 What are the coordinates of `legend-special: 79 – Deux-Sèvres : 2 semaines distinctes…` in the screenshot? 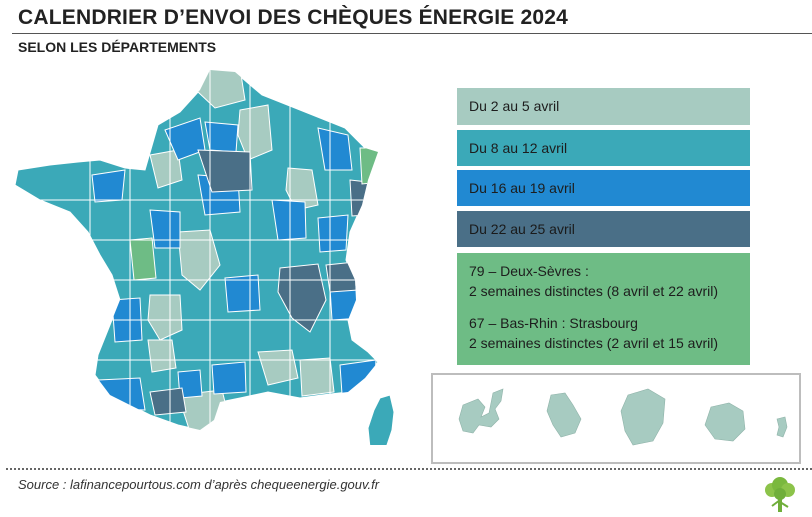 It's located at (603, 309).